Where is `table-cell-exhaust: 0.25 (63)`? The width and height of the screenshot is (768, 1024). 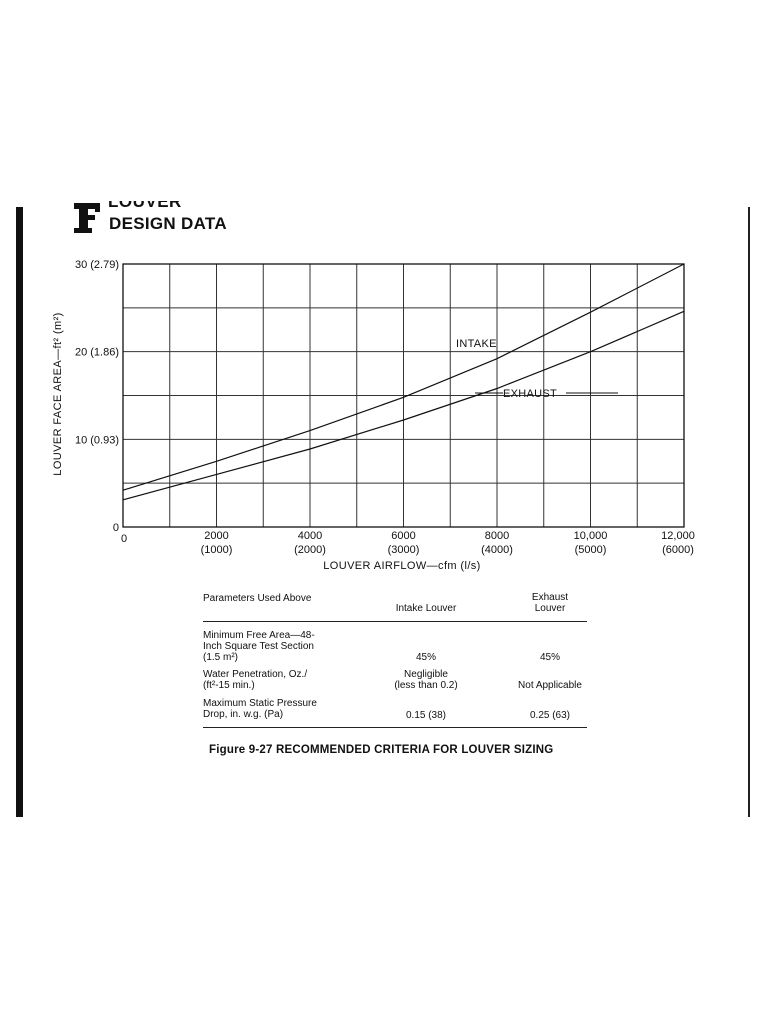
table-cell-exhaust: 0.25 (63) is located at coordinates (550, 715).